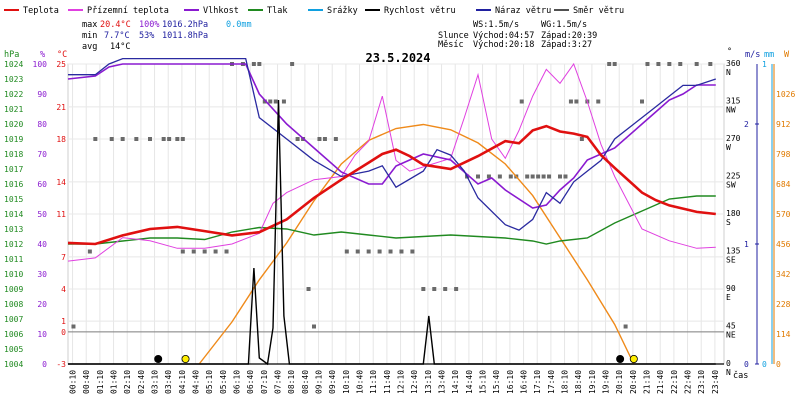 The image size is (800, 400). What do you see at coordinates (565, 382) in the screenshot?
I see `time-tick-label: 18:10` at bounding box center [565, 382].